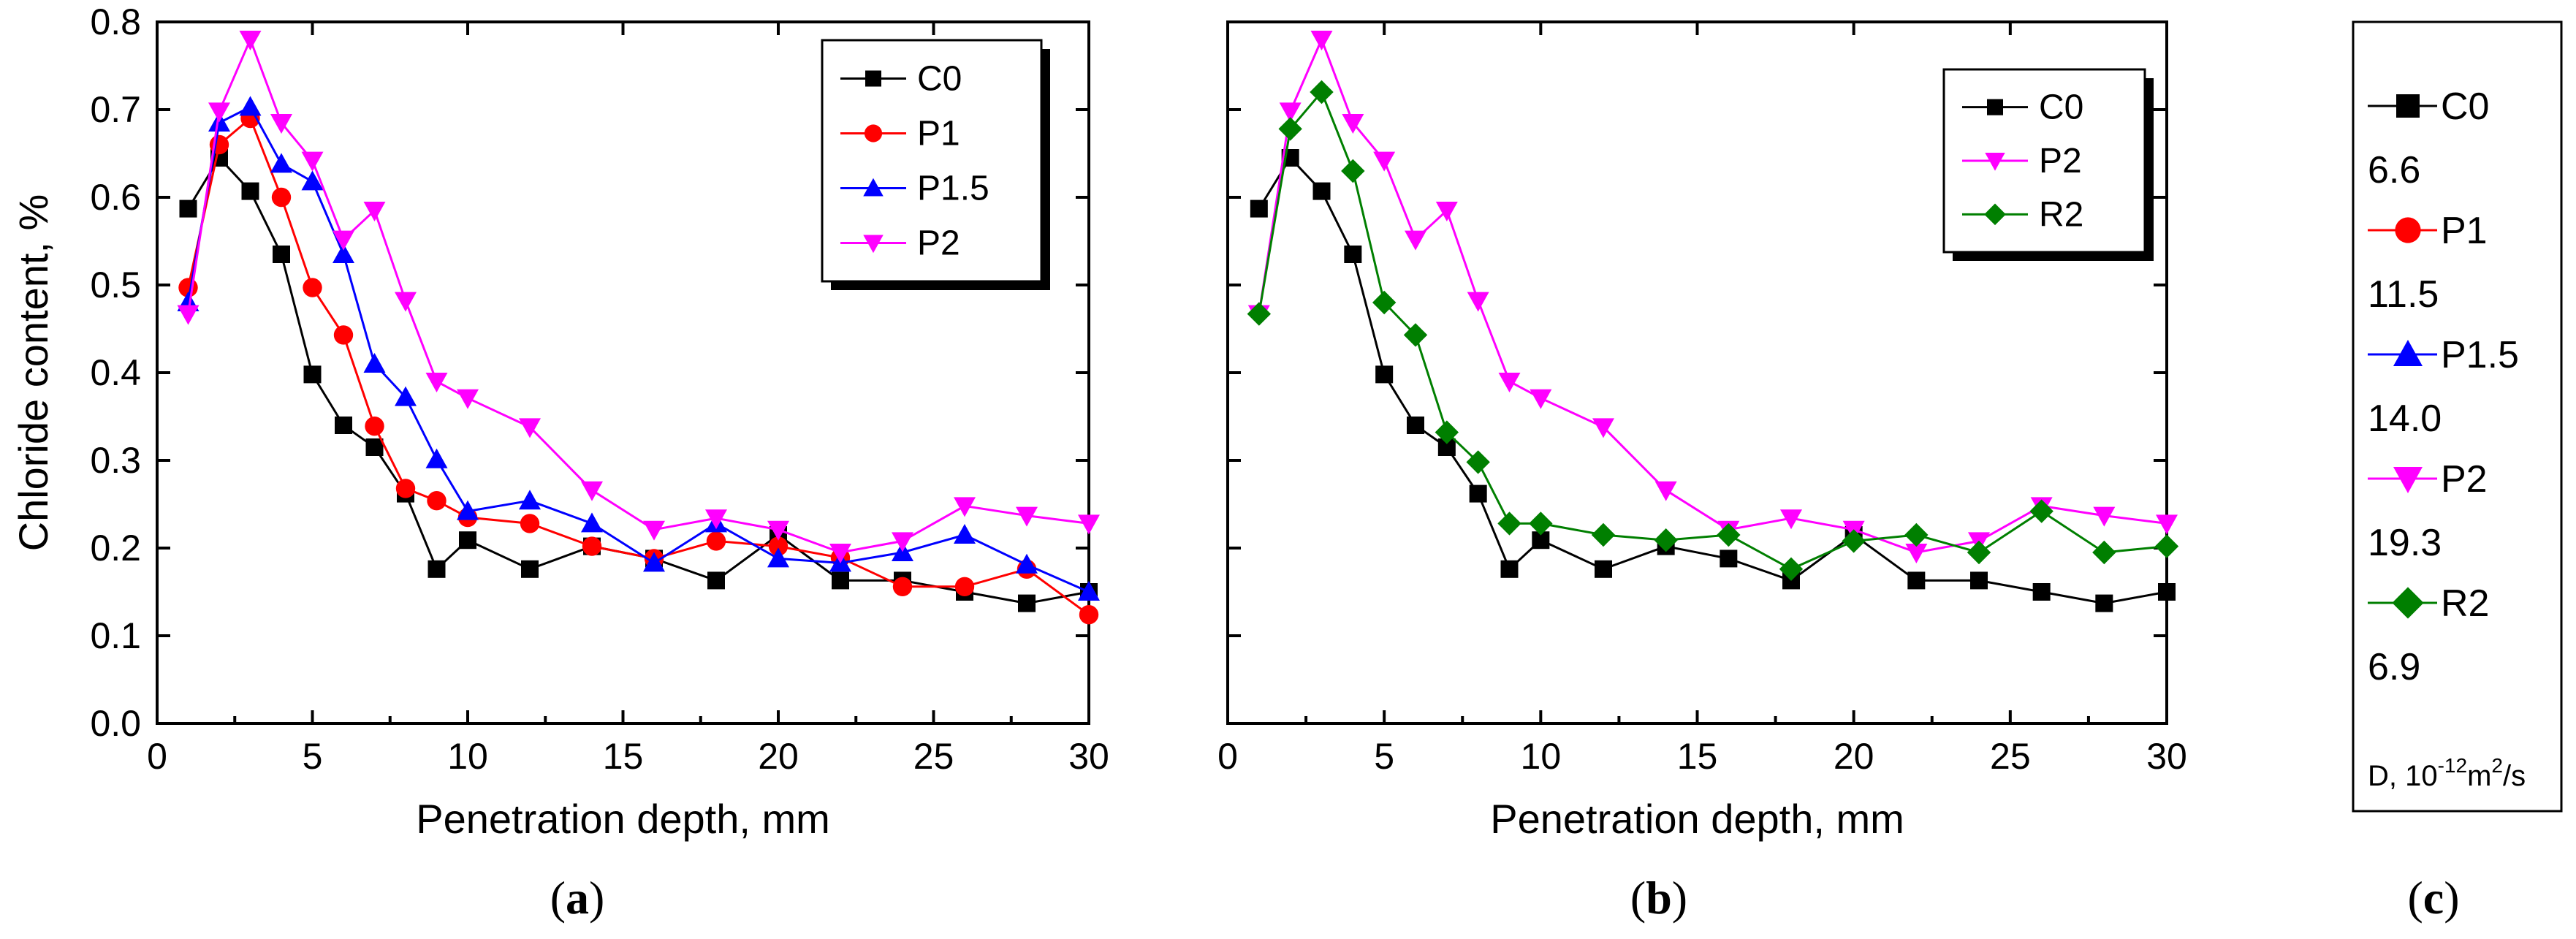 The width and height of the screenshot is (2576, 939). Describe the element at coordinates (157, 756) in the screenshot. I see `x-tick-label: 0` at that location.